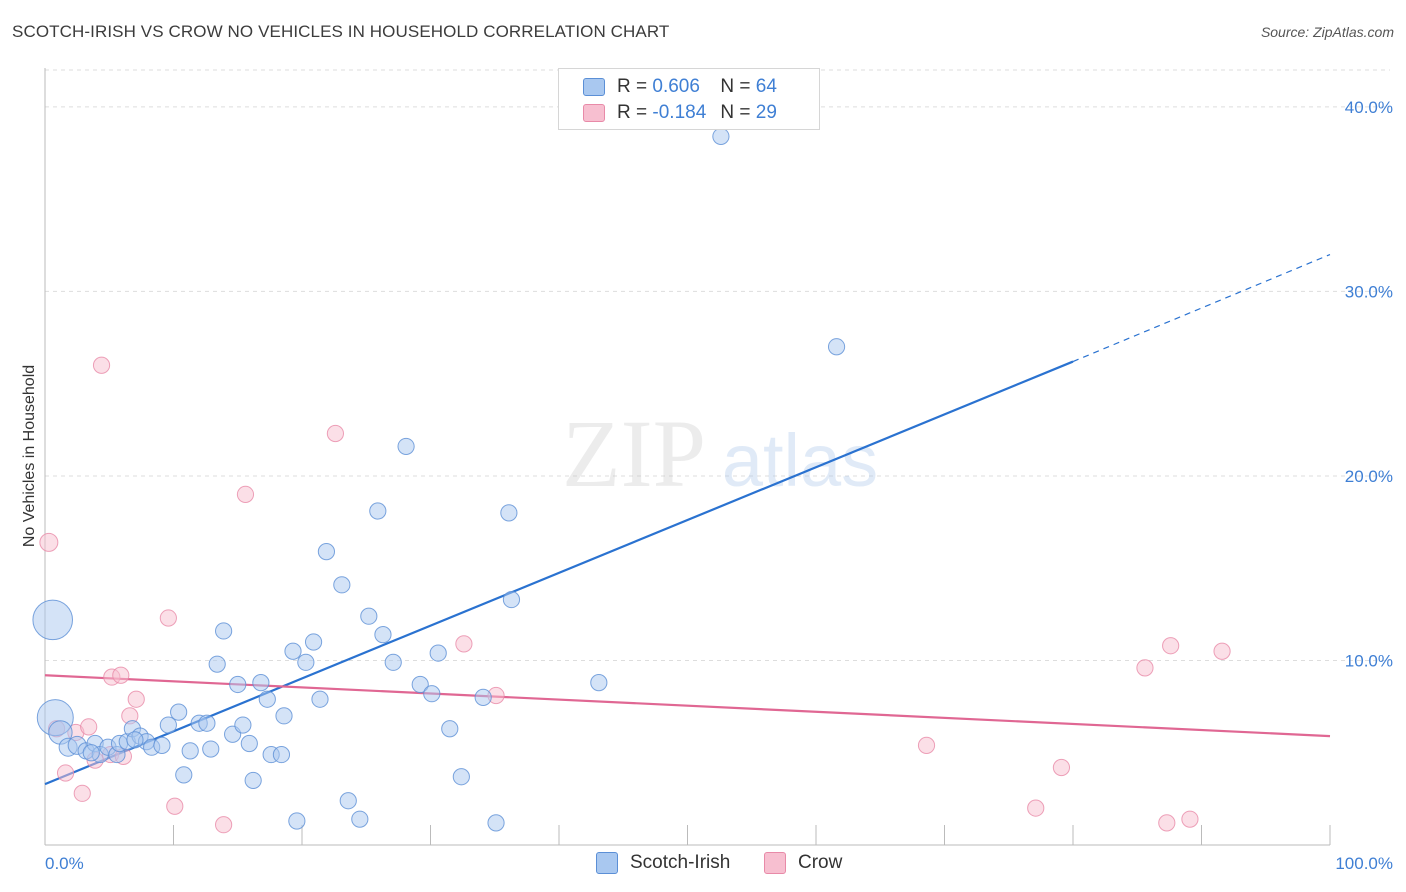 The width and height of the screenshot is (1406, 892). I want to click on legend-n-value: 29, so click(766, 112).